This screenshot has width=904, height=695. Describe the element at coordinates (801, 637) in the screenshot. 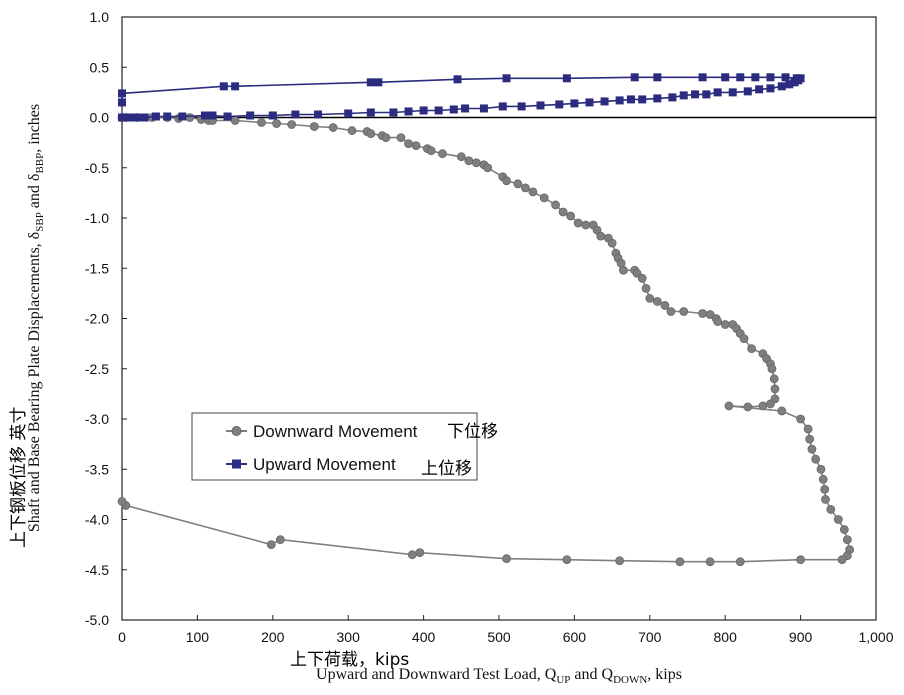

I see `x-tick-label: 900` at that location.